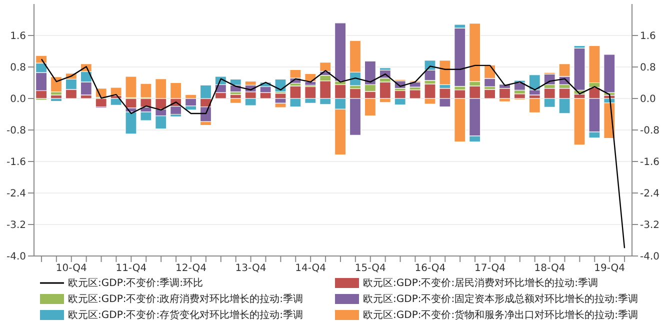 The height and width of the screenshot is (322, 670). Describe the element at coordinates (648, 68) in the screenshot. I see `y2-tick-label: 0.8` at that location.